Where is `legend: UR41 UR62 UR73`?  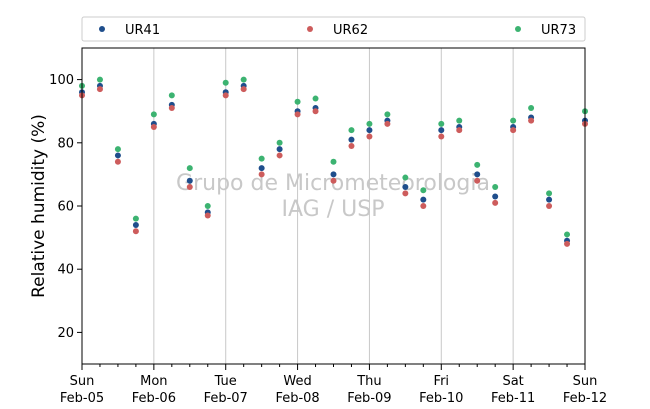
legend: UR41 UR62 UR73 is located at coordinates (333, 29).